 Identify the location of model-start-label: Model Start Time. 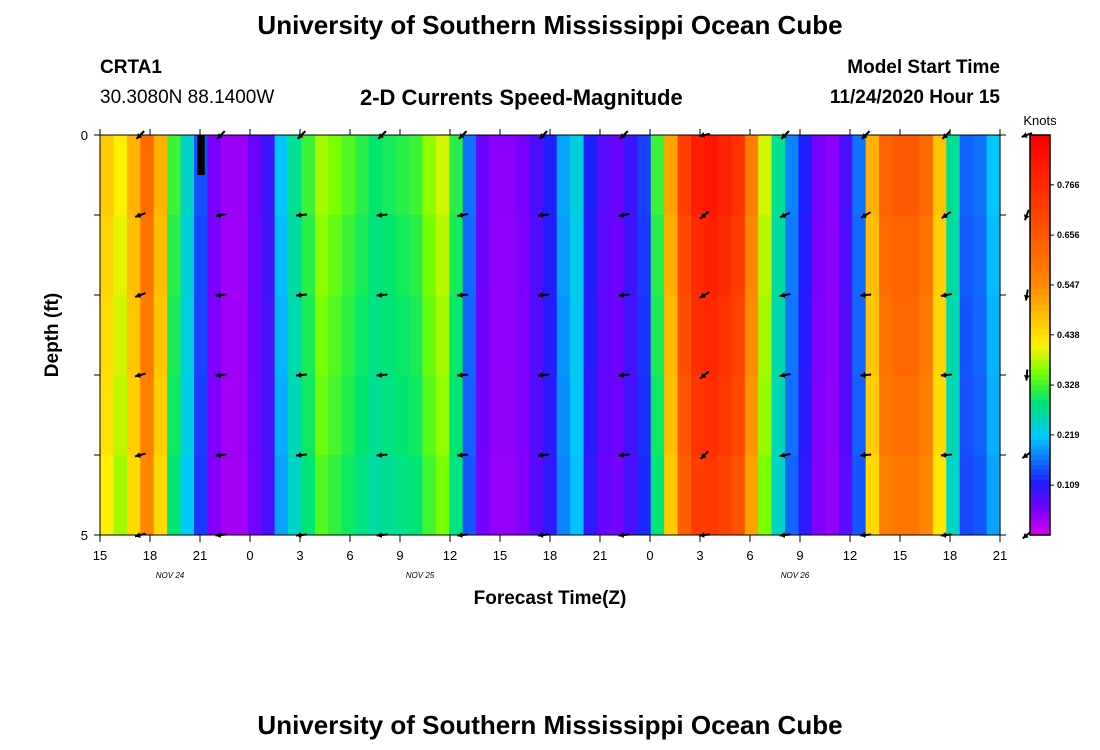
(923, 67).